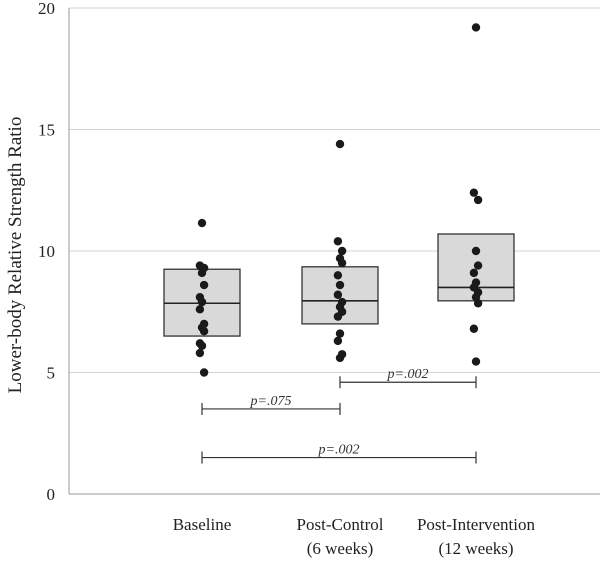  Describe the element at coordinates (340, 524) in the screenshot. I see `x-category-label: Post-Control` at that location.